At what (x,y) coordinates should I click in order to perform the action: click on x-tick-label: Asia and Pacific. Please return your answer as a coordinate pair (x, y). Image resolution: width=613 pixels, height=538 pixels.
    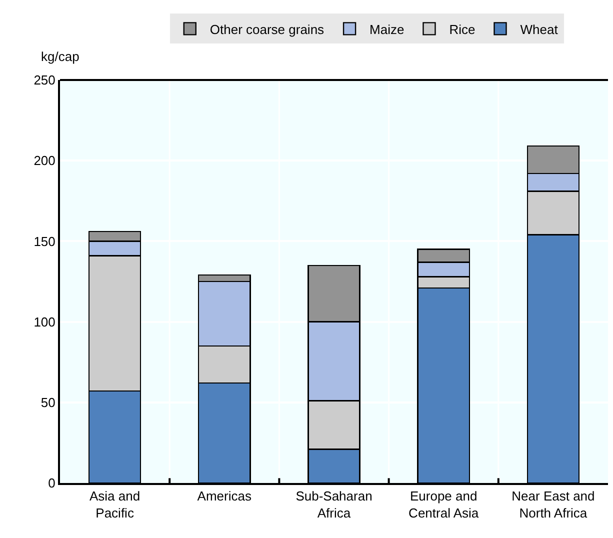
    Looking at the image, I should click on (115, 504).